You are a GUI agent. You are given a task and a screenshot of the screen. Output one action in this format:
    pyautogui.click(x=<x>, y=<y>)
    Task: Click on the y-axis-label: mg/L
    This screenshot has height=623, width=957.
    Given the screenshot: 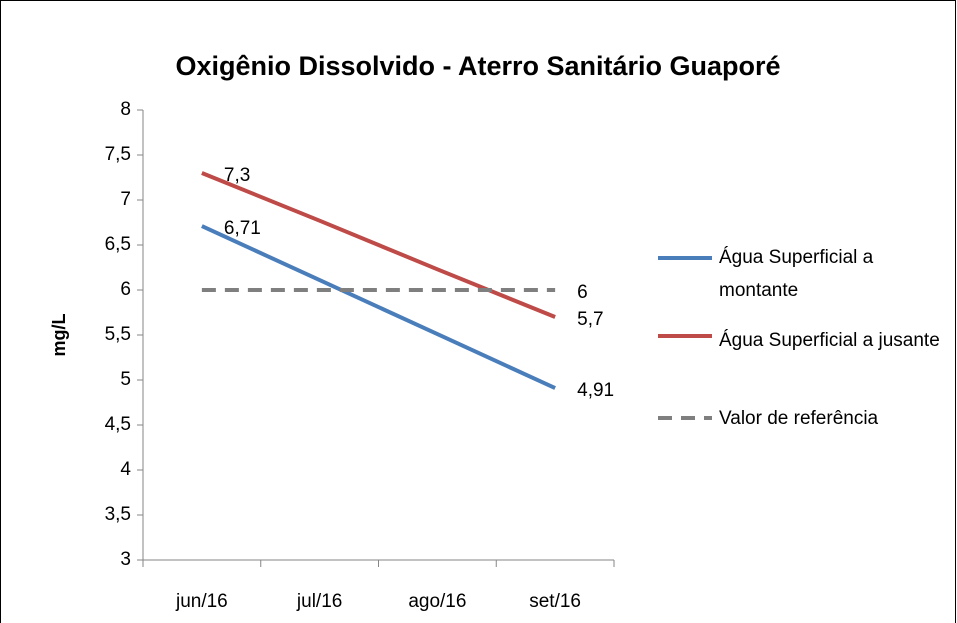 What is the action you would take?
    pyautogui.click(x=59, y=334)
    